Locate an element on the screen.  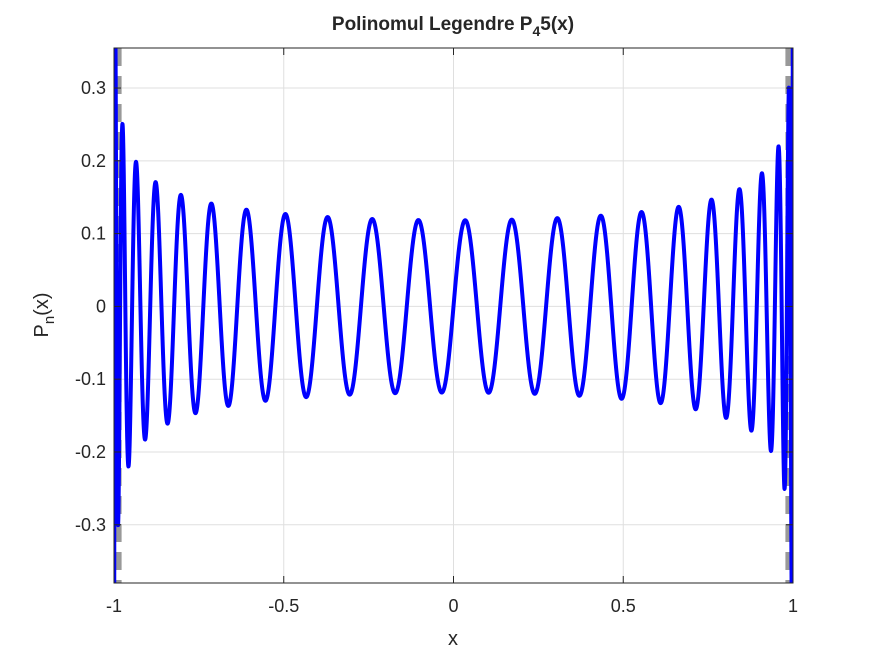
y-axis-label: Pn(x) is located at coordinates (44, 314).